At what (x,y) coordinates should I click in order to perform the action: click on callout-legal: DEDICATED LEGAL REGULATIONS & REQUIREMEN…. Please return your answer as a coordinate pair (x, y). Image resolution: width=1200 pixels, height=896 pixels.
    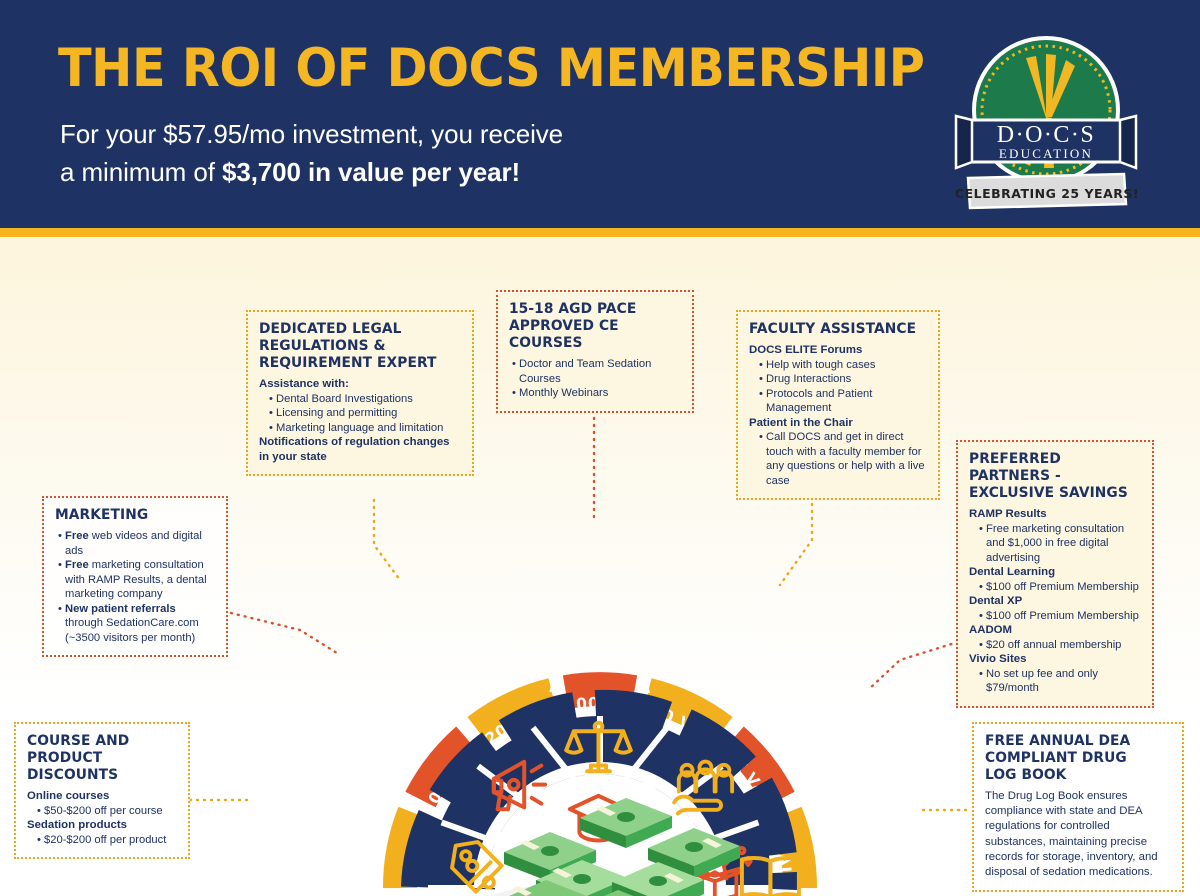
    Looking at the image, I should click on (360, 393).